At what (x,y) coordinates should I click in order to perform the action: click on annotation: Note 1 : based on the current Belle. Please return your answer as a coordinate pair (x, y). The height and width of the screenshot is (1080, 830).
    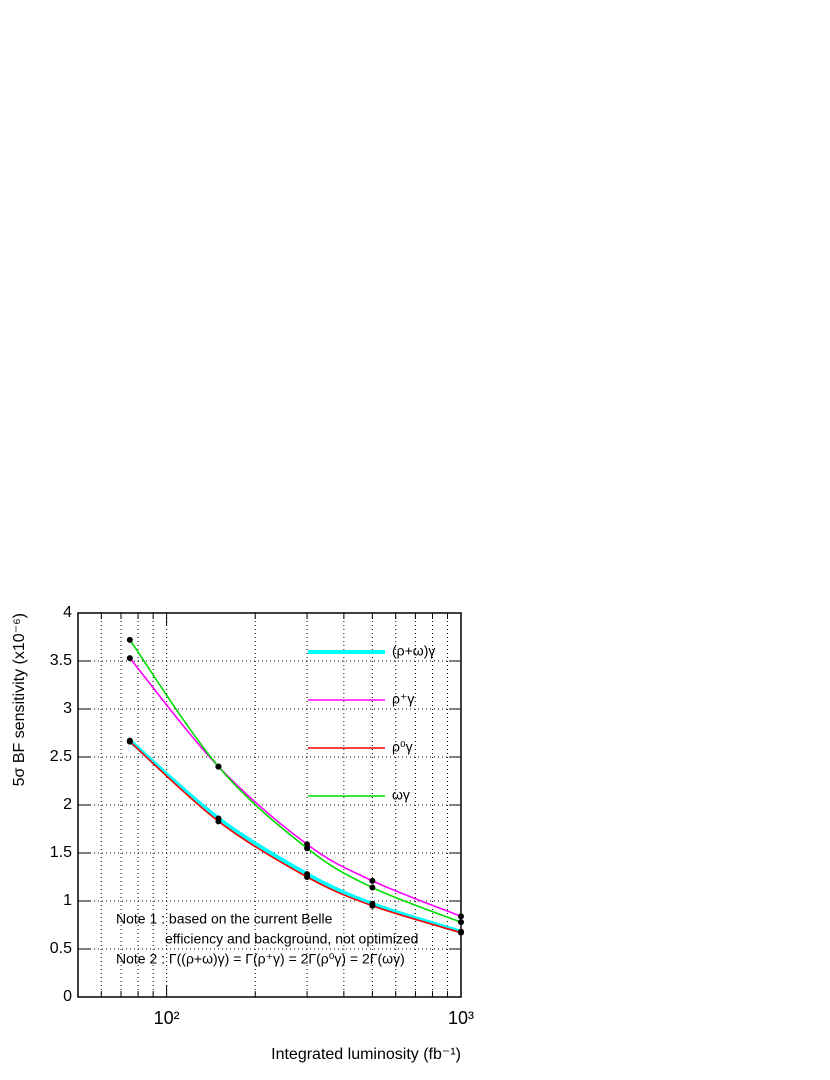
    Looking at the image, I should click on (224, 919).